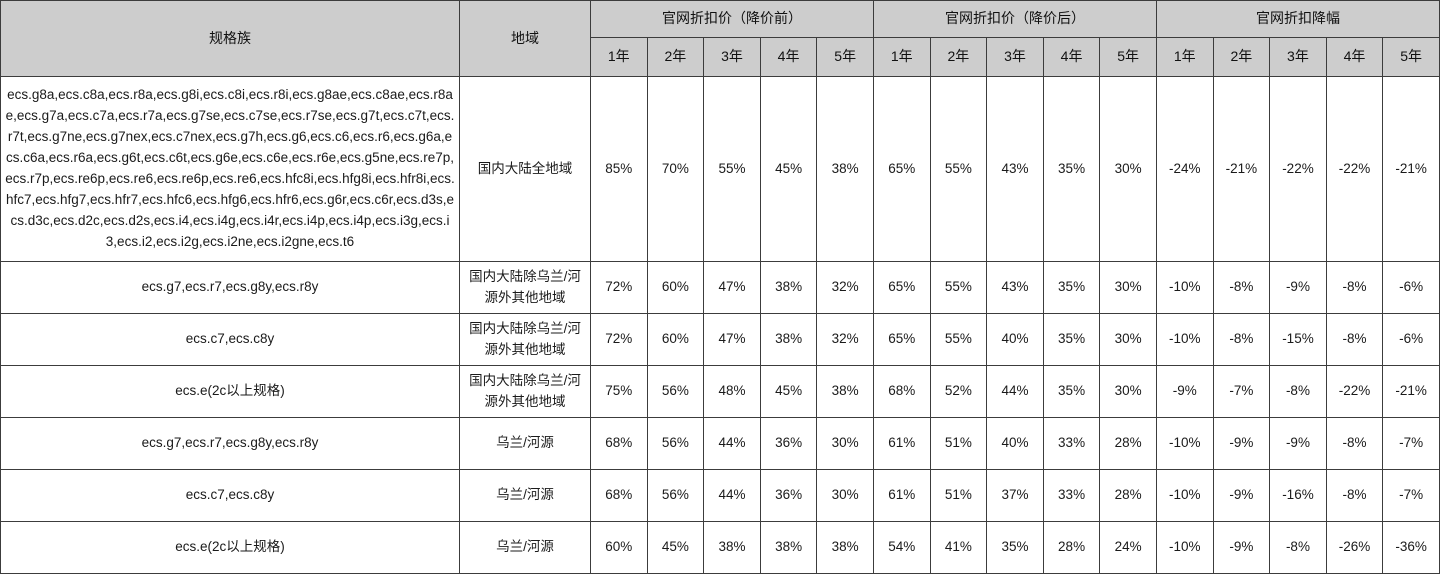  I want to click on column-header-delta-year-1: 1年, so click(1184, 57).